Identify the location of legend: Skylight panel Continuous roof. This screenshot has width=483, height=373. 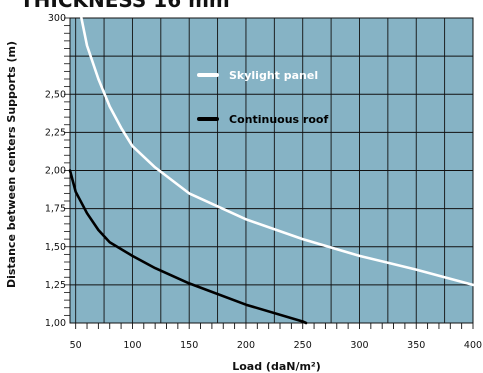
(262, 97).